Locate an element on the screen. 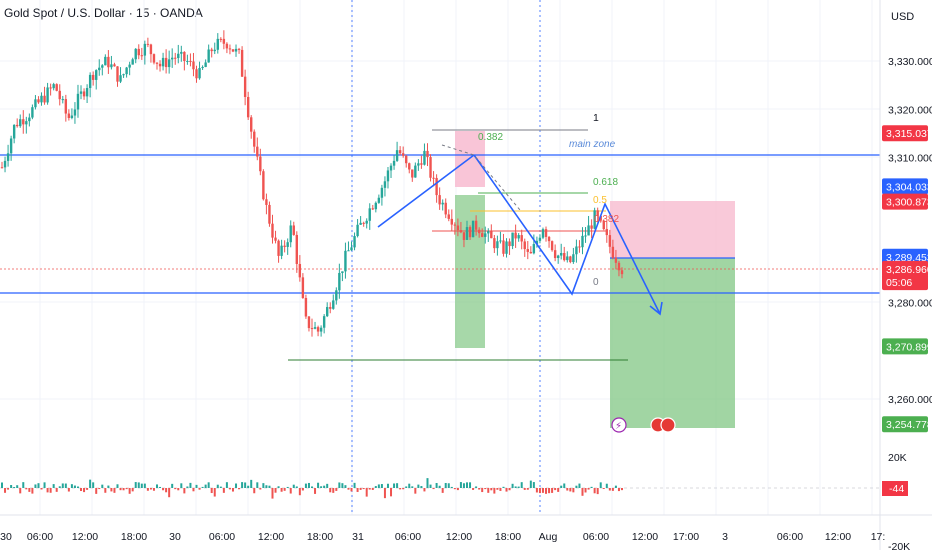 The image size is (932, 550). time-tick-label: 18:00 is located at coordinates (320, 537).